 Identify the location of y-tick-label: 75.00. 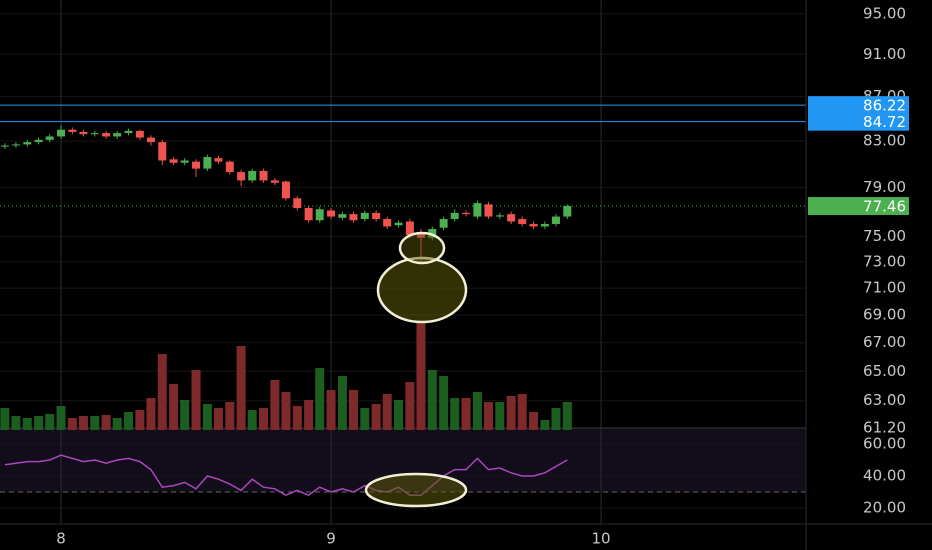
(884, 236).